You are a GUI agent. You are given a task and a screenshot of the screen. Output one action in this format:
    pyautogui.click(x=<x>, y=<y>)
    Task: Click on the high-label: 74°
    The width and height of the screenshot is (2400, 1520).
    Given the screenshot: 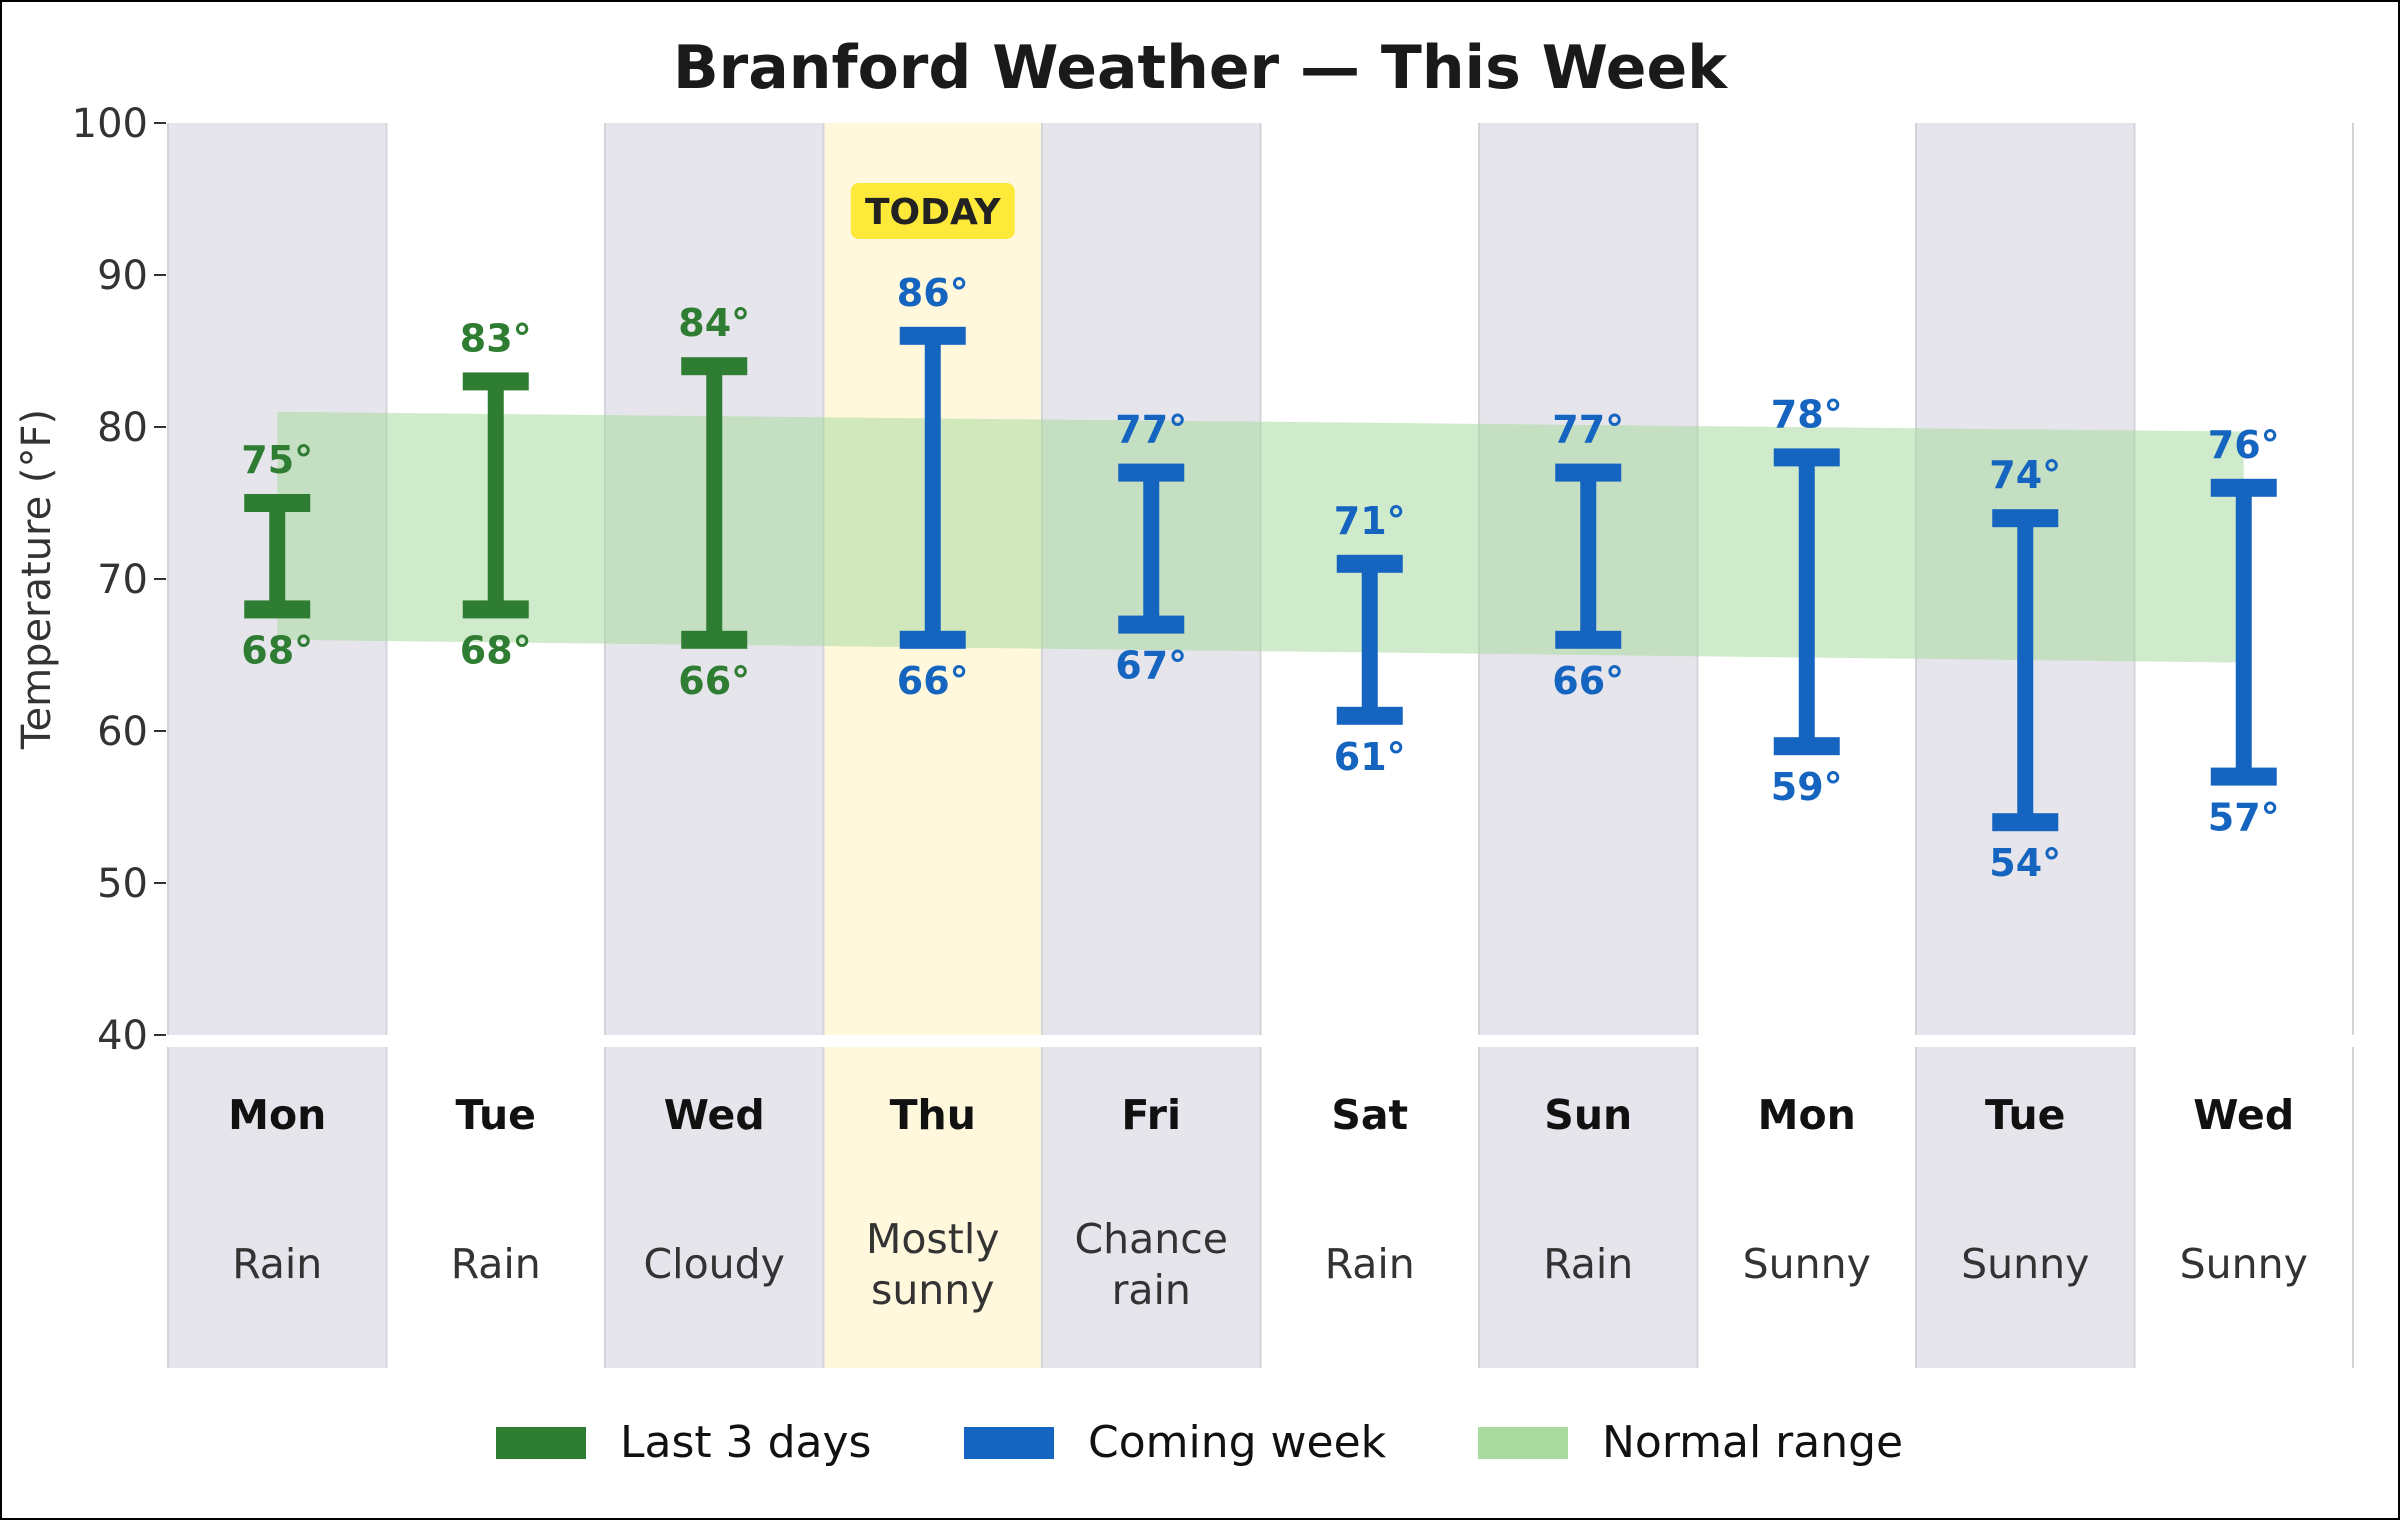 What is the action you would take?
    pyautogui.click(x=2025, y=475)
    